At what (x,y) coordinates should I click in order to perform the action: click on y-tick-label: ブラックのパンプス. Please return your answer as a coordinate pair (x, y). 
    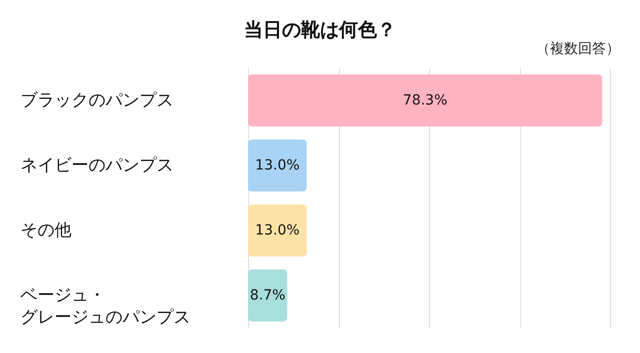
    Looking at the image, I should click on (97, 100).